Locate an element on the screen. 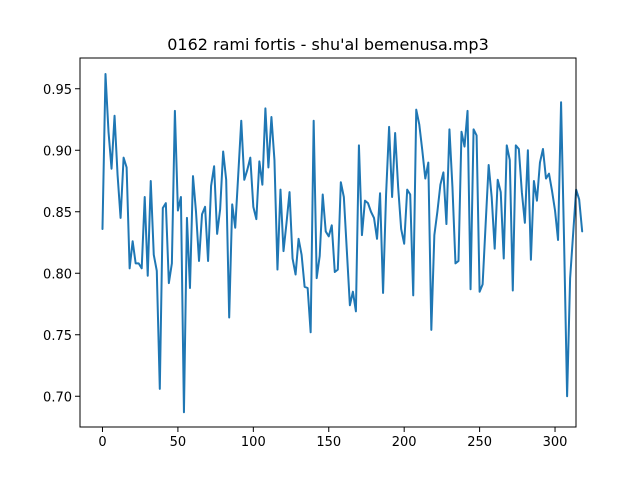  x-tick-label: 250 is located at coordinates (479, 442).